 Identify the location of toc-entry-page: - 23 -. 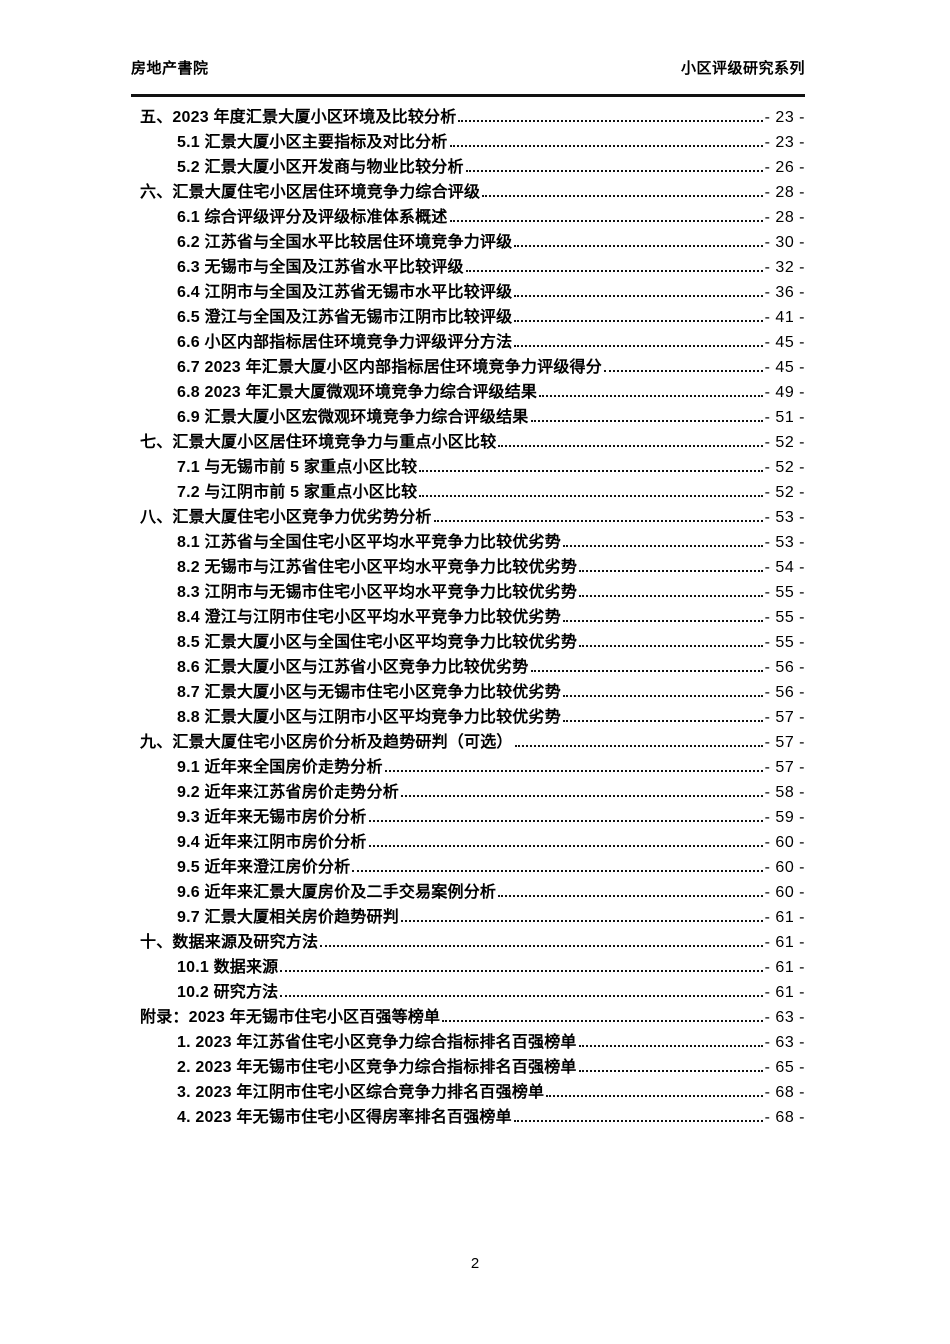
(784, 142).